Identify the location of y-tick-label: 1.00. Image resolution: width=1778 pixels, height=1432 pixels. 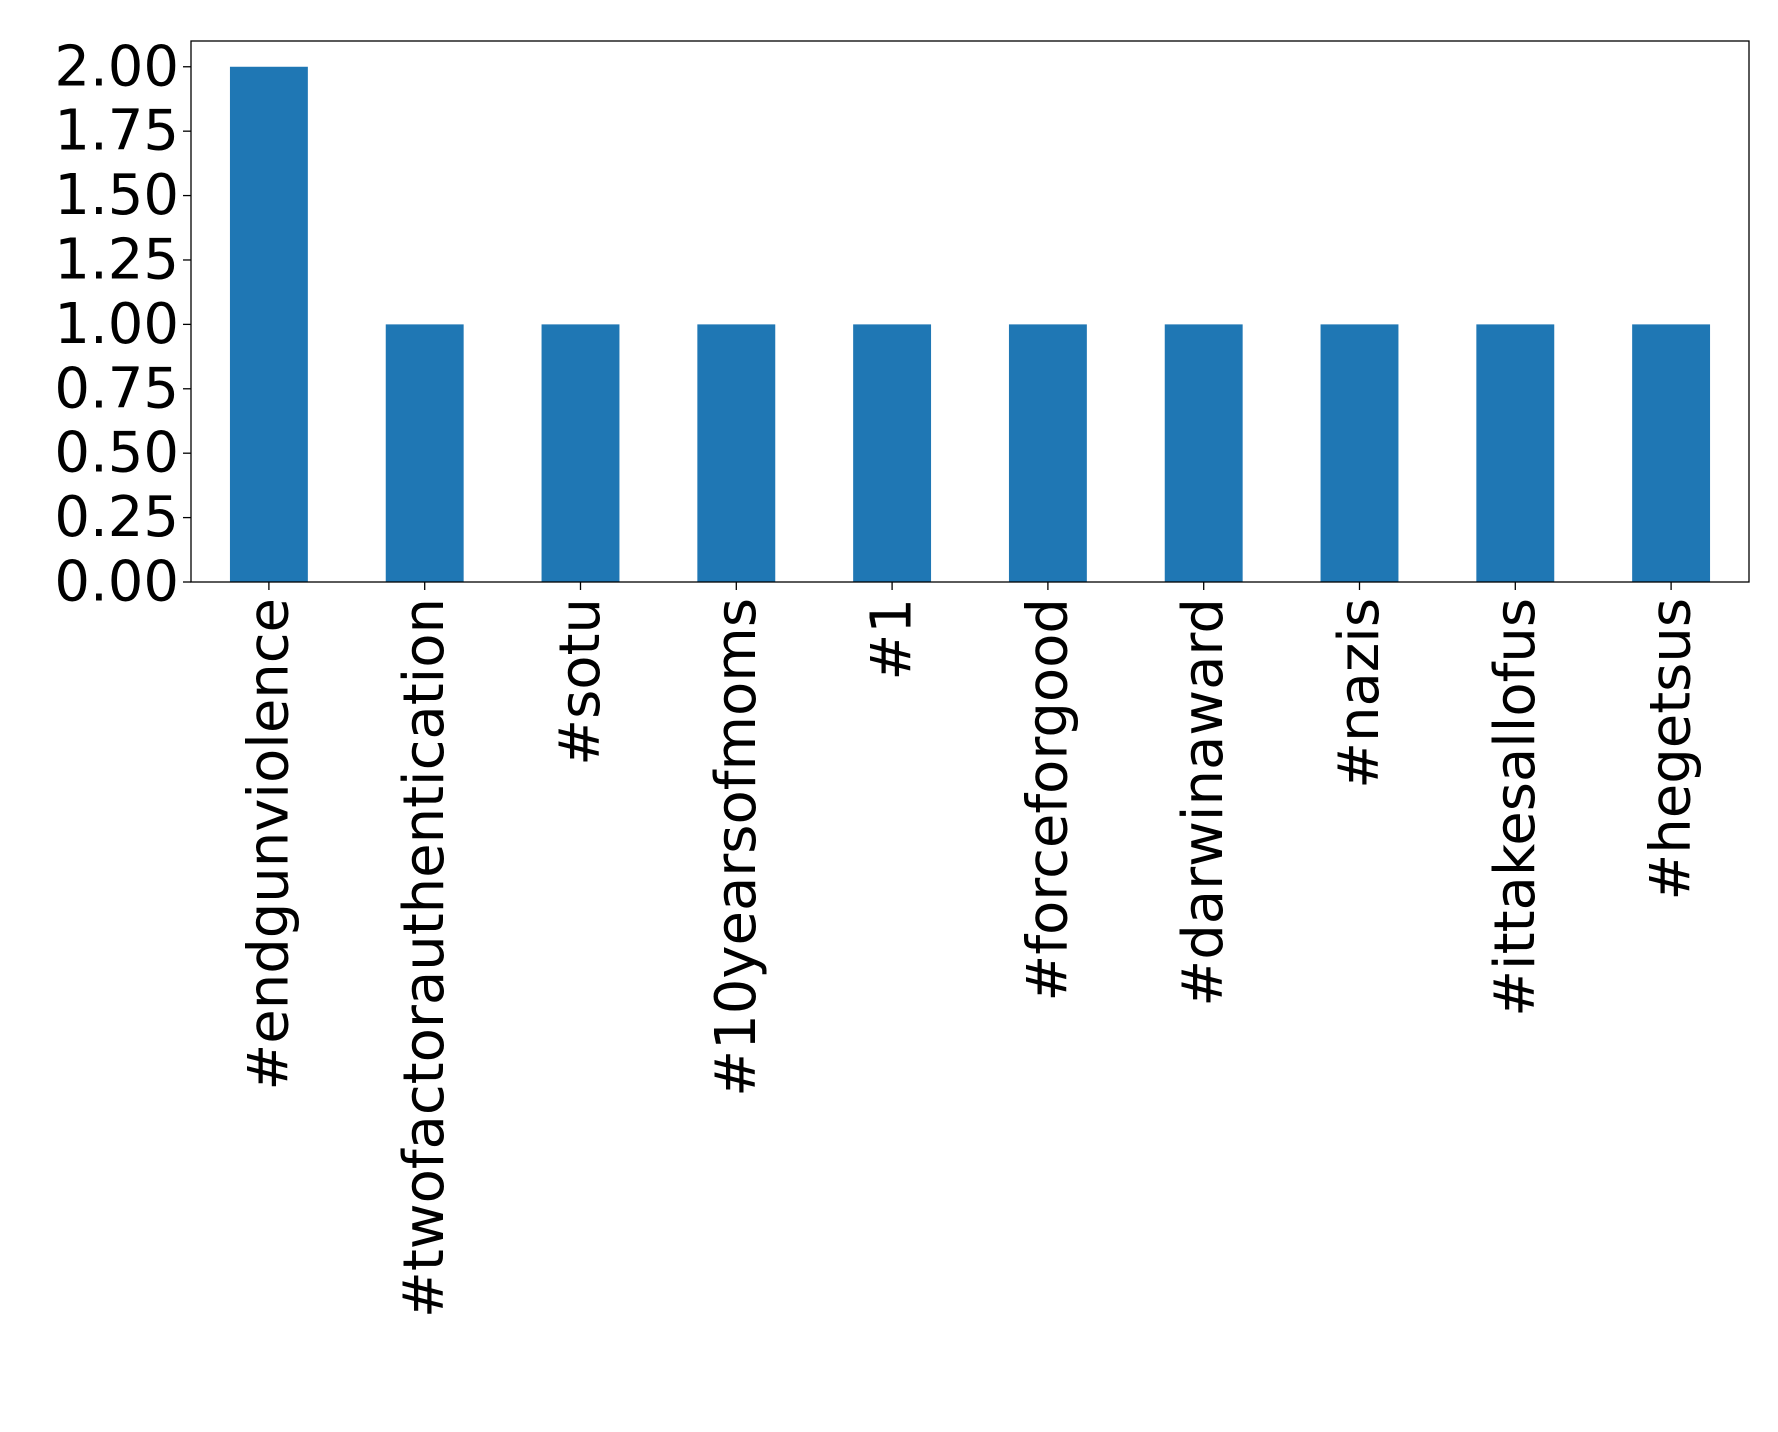
(116, 324).